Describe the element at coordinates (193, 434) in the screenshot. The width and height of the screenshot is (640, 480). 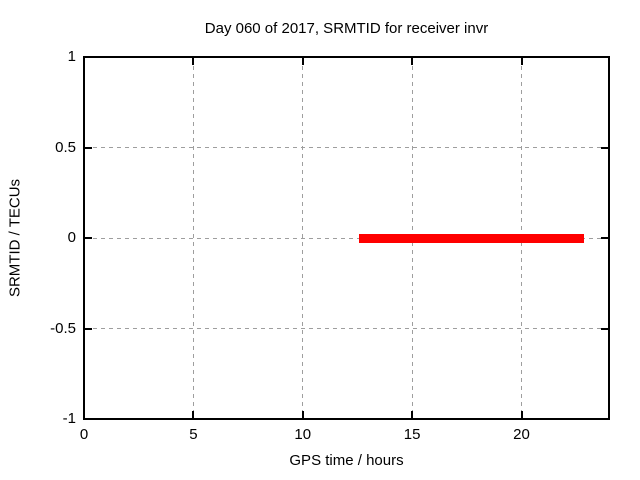
I see `x-tick-label-5: 5` at that location.